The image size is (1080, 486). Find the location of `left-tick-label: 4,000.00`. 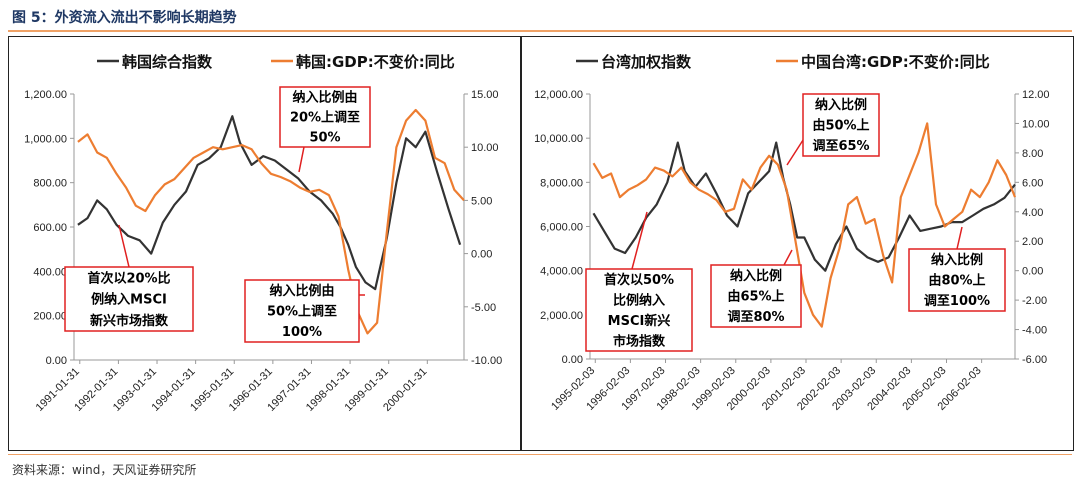

left-tick-label: 4,000.00 is located at coordinates (561, 272).